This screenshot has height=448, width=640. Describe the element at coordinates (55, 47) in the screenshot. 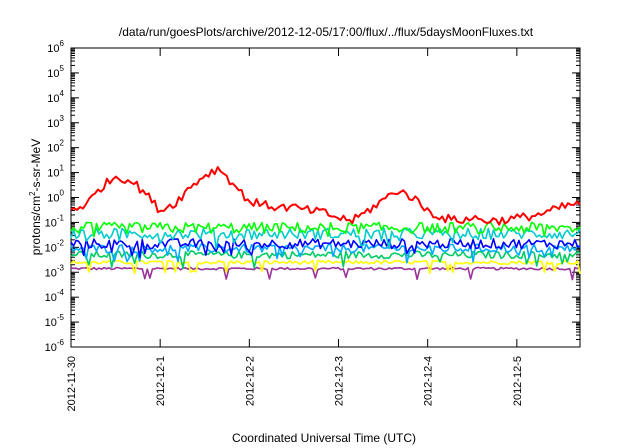

I see `y-tick-label: 10⁶` at that location.